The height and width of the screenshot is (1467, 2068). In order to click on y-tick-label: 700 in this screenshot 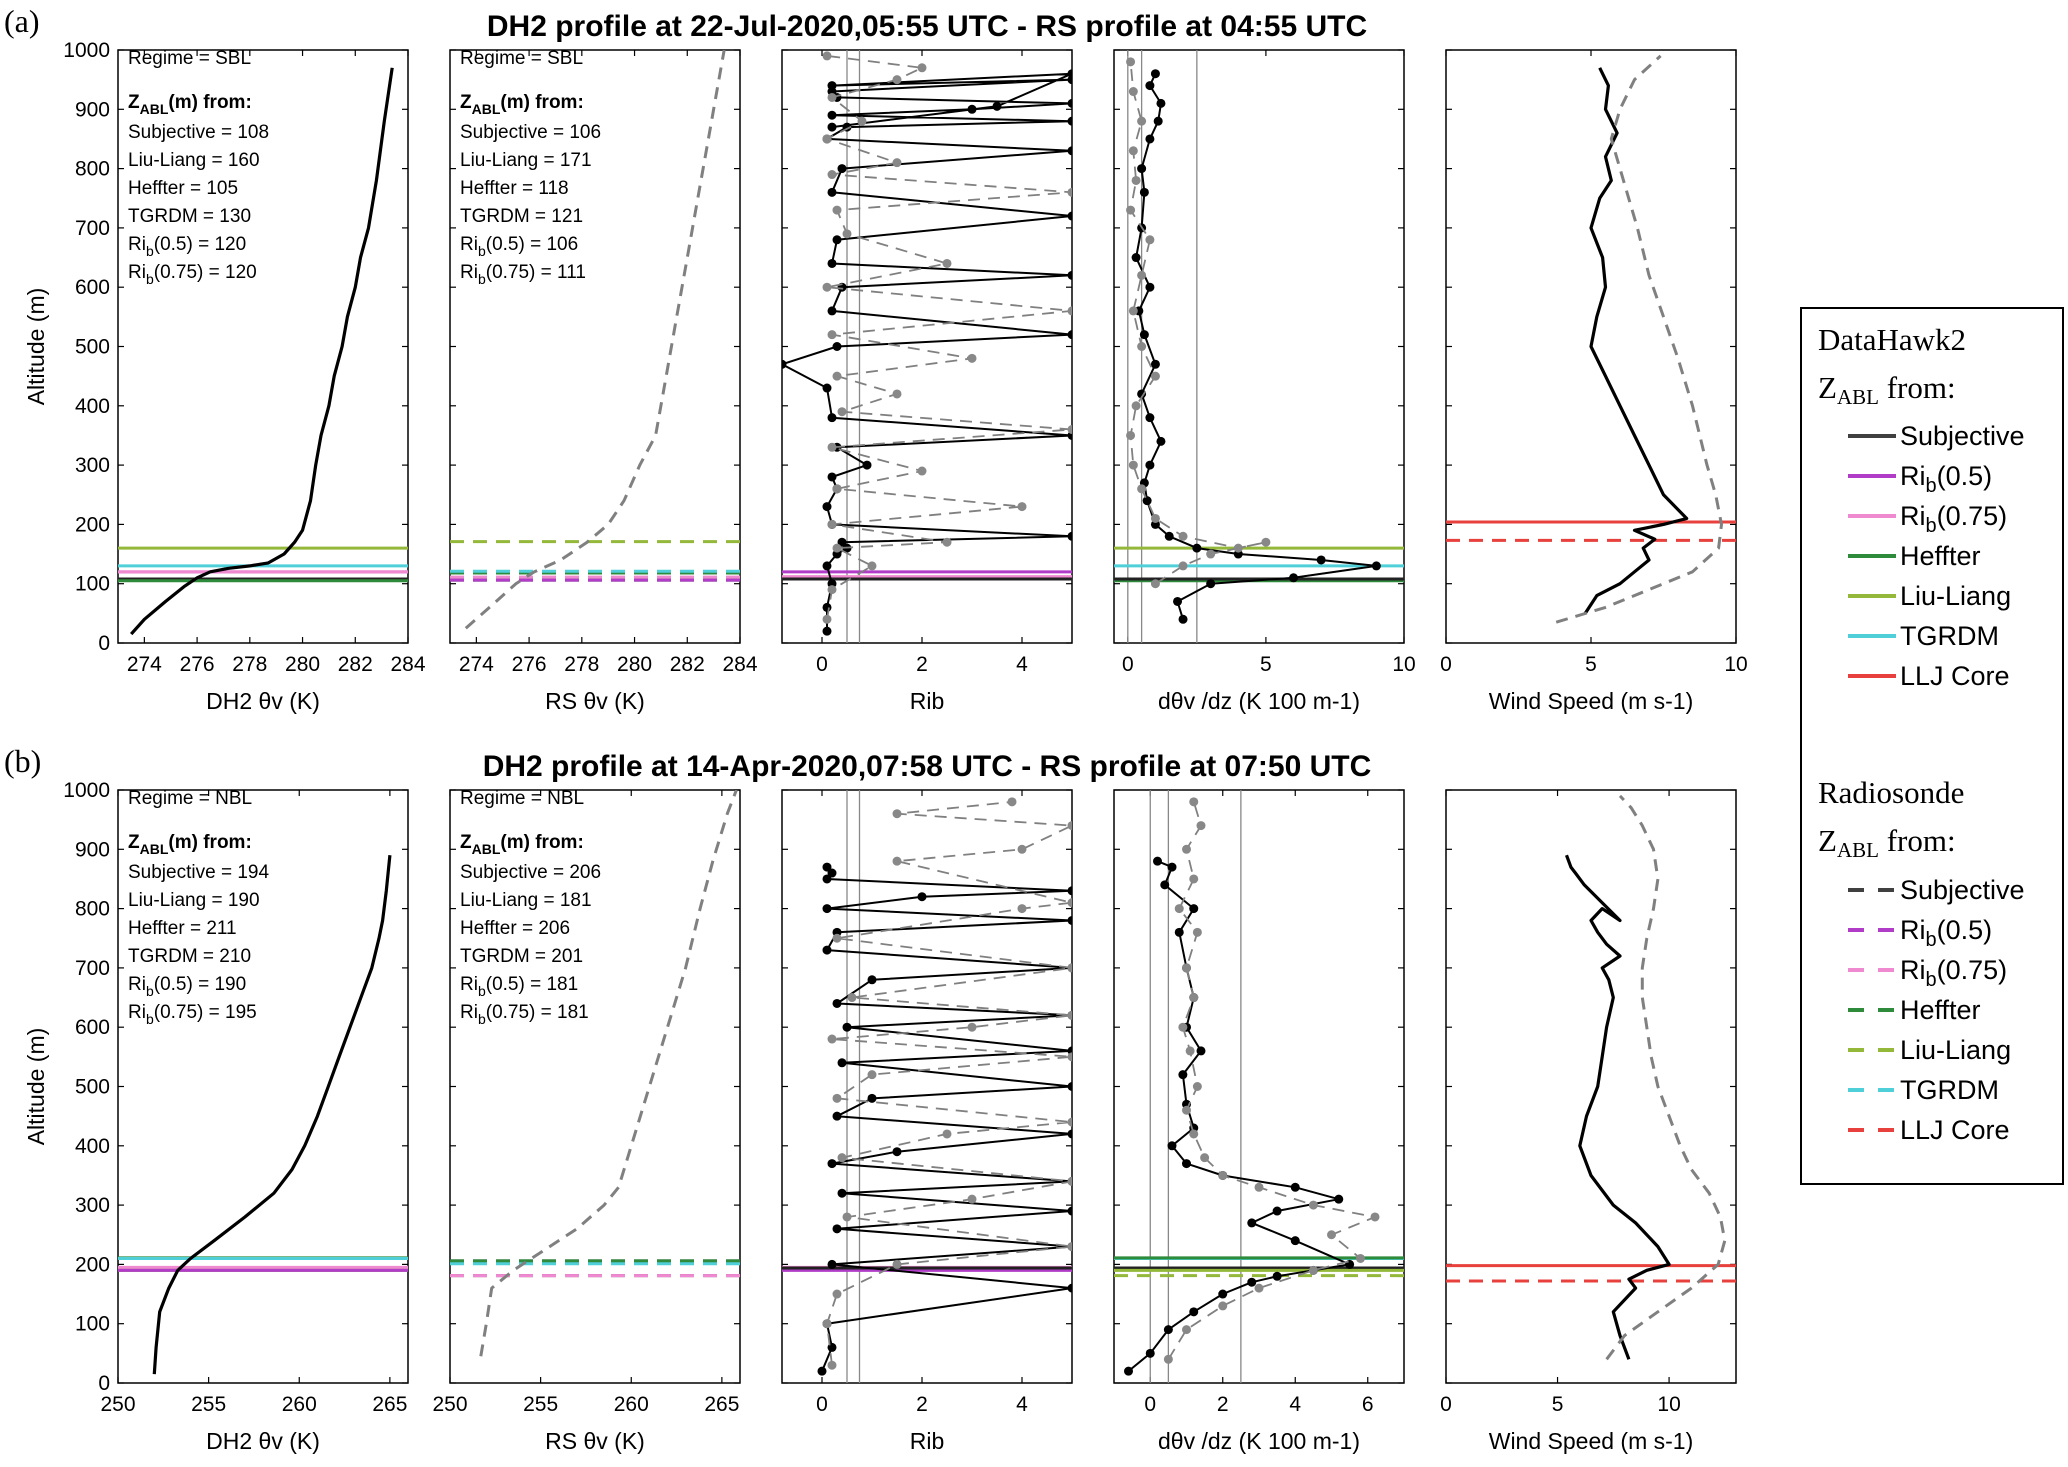, I will do `click(92, 228)`.